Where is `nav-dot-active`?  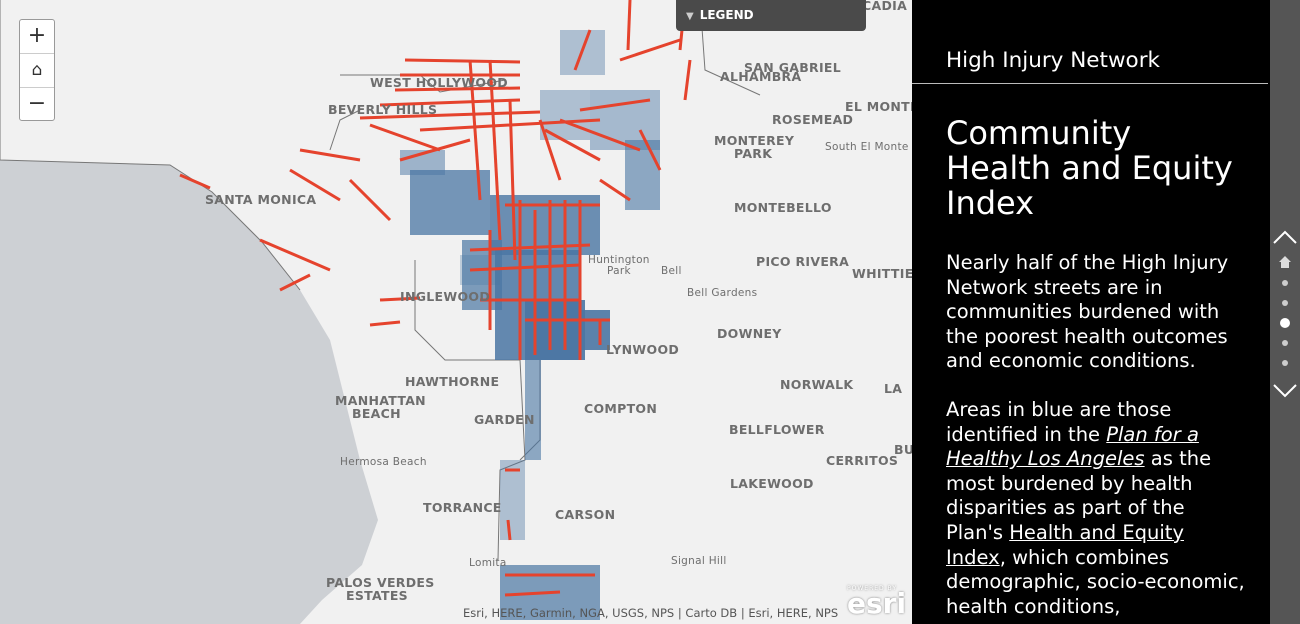
nav-dot-active is located at coordinates (1285, 323).